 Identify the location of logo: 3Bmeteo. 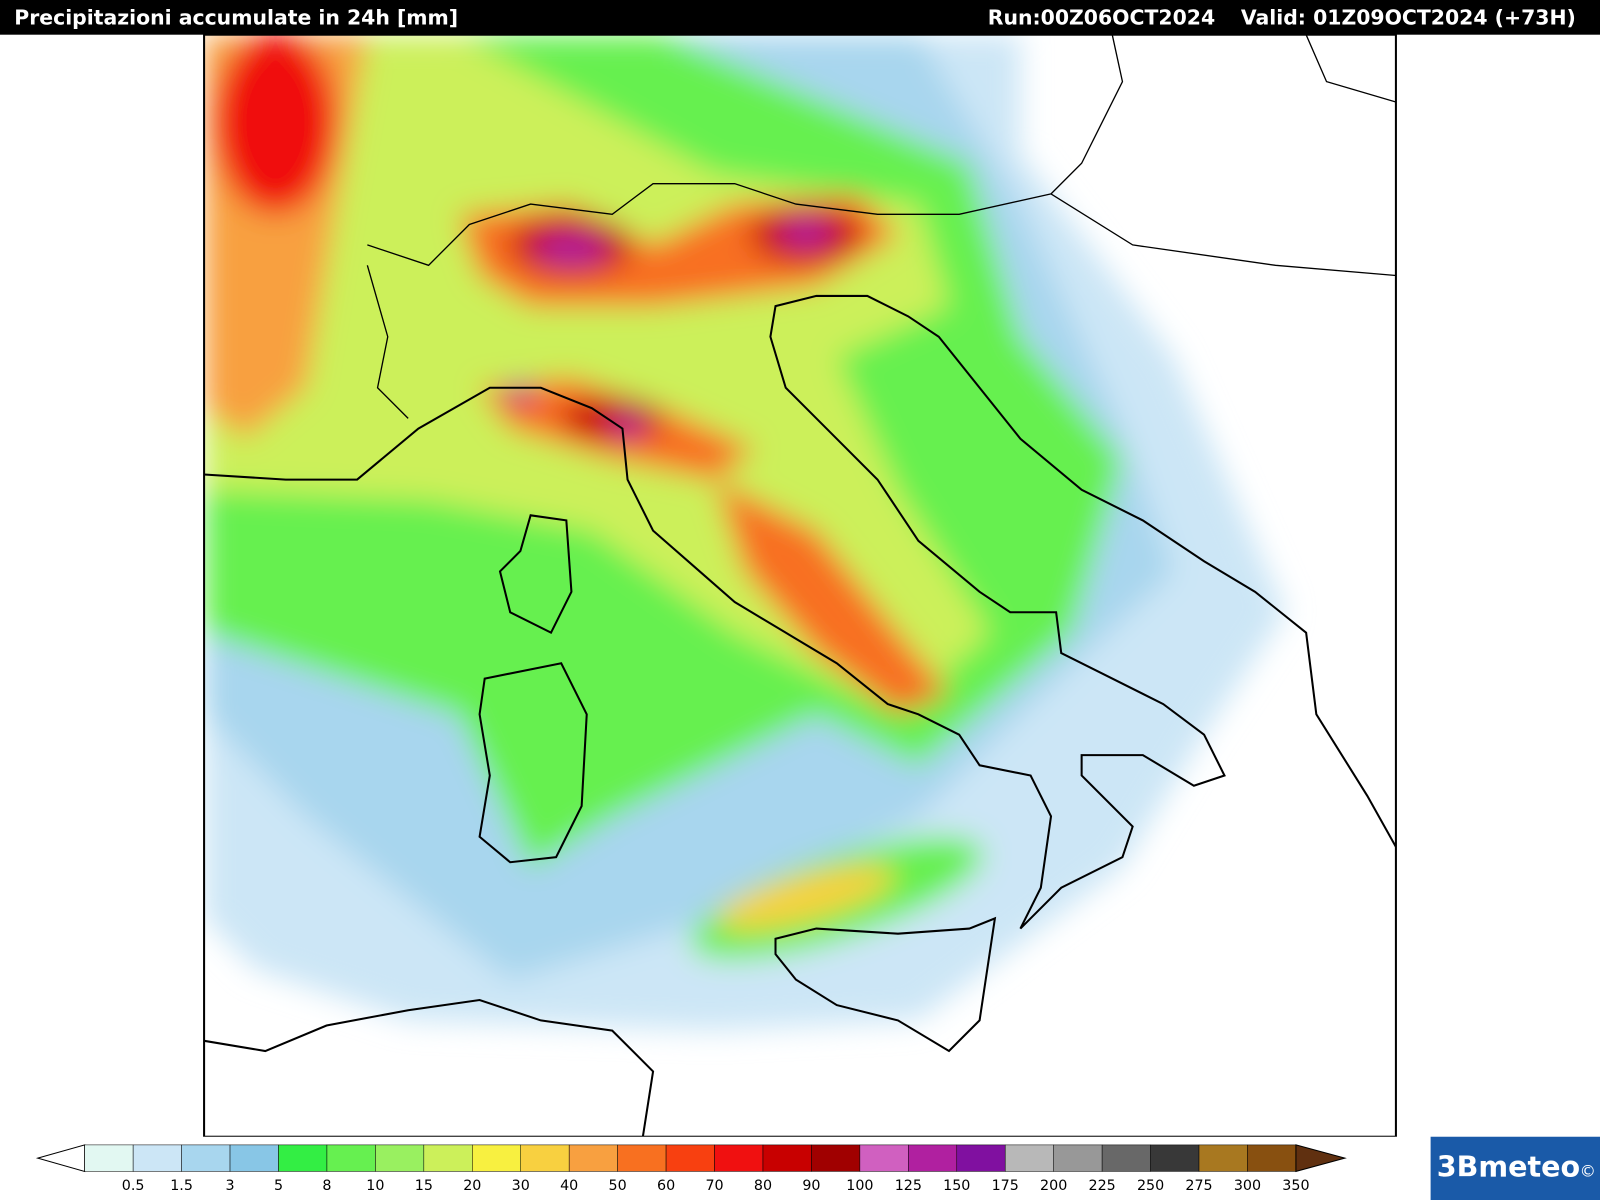
(1508, 1167).